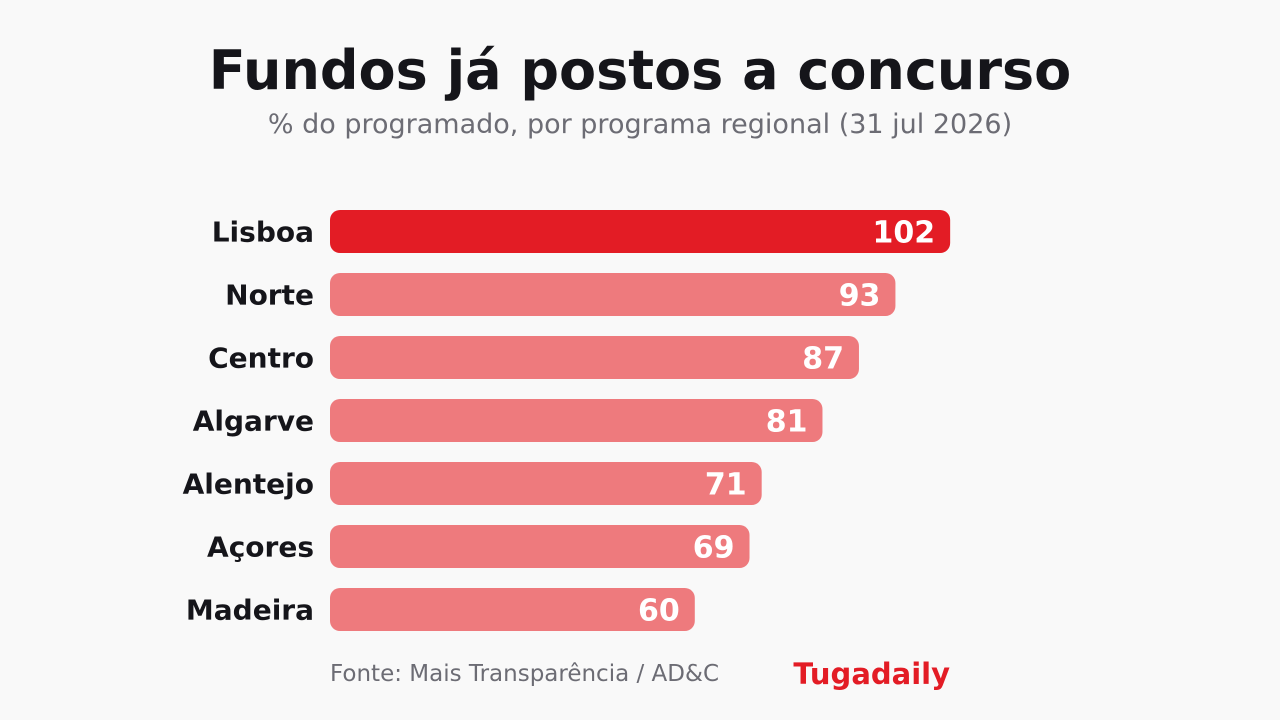 The width and height of the screenshot is (1280, 720). I want to click on bar-madeira, so click(512, 609).